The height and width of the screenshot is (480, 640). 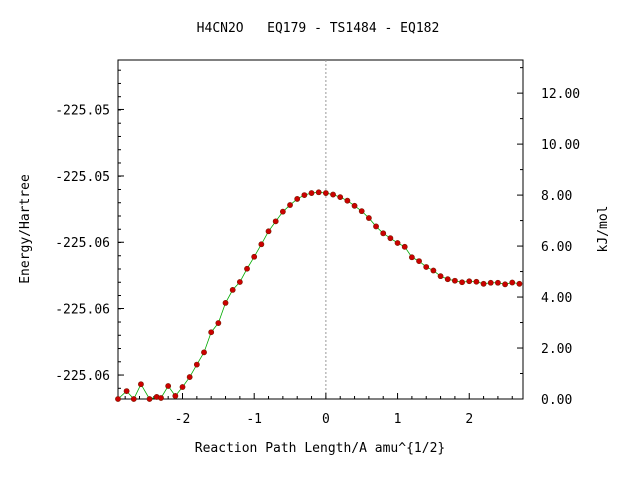 What do you see at coordinates (183, 419) in the screenshot?
I see `x-tick-label: -2` at bounding box center [183, 419].